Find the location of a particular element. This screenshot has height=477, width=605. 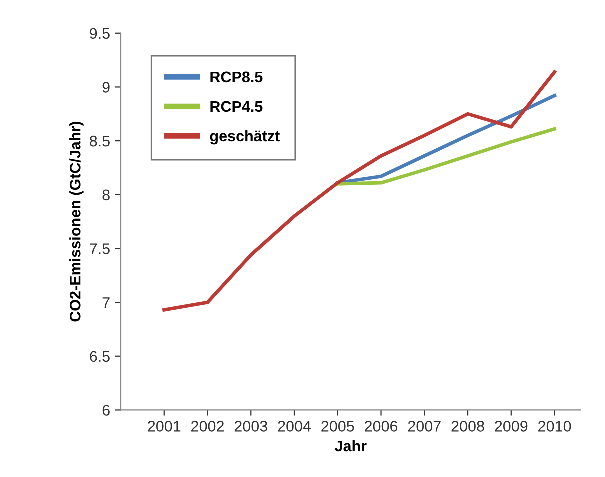

legend-label: RCP8.5 is located at coordinates (236, 77).